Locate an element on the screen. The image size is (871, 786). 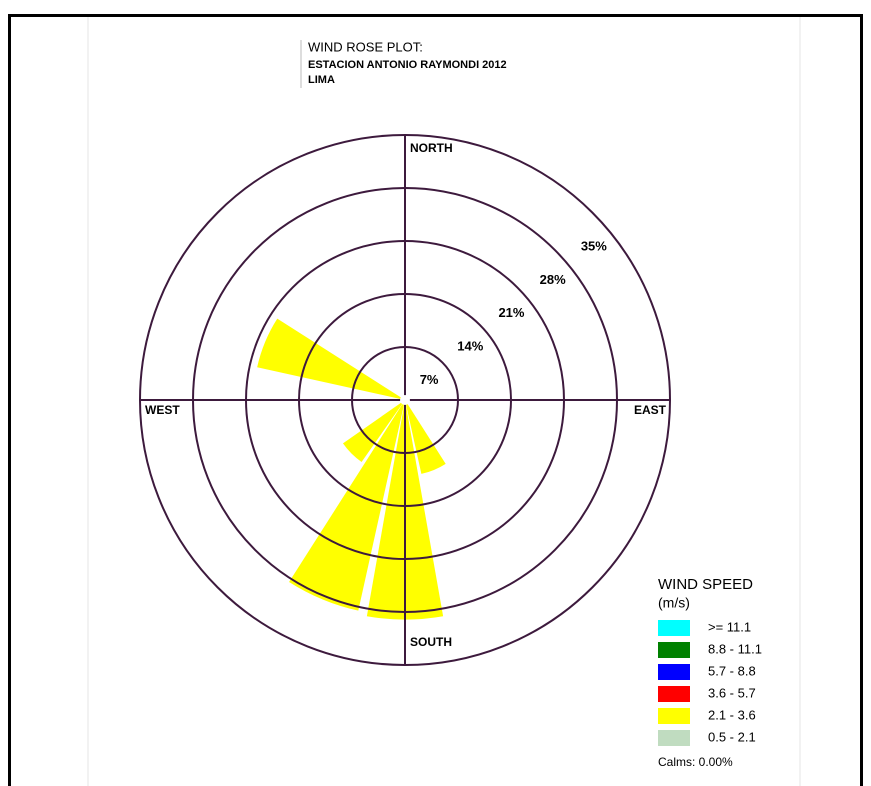
legend-label: 3.6 - 5.7 is located at coordinates (732, 692).